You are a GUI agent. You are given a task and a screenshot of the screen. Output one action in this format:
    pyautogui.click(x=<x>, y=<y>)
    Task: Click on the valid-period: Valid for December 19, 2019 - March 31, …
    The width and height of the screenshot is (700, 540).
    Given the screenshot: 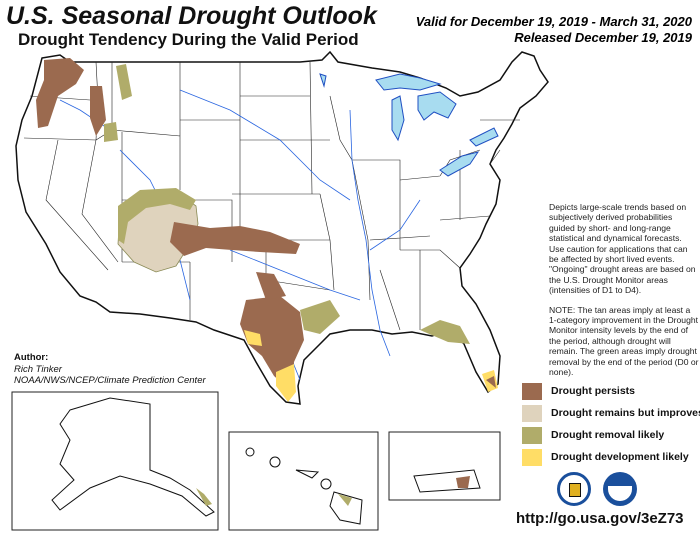 What is the action you would take?
    pyautogui.click(x=554, y=30)
    